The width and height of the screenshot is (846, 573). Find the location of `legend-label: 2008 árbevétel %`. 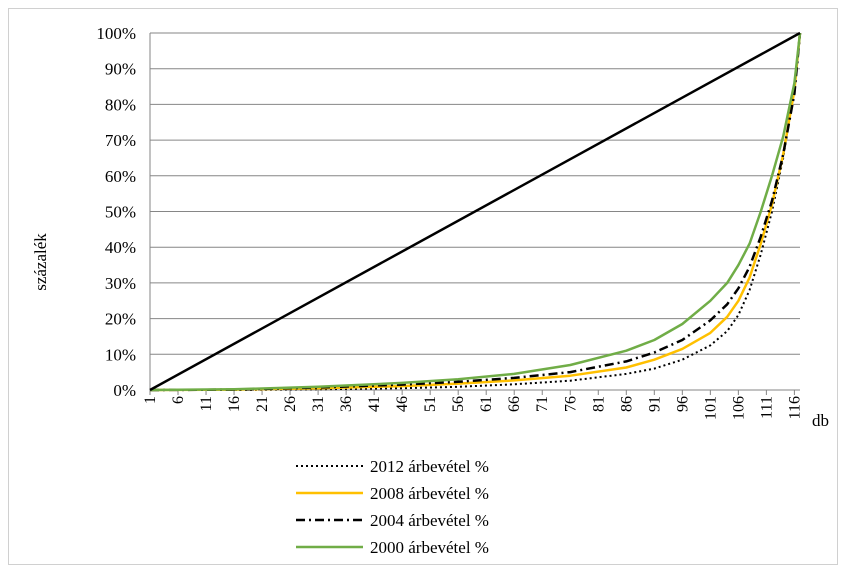

legend-label: 2008 árbevétel % is located at coordinates (429, 493).